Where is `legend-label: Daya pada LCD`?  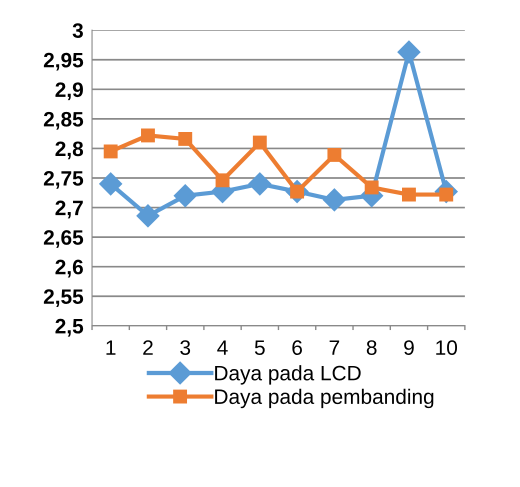 legend-label: Daya pada LCD is located at coordinates (288, 375).